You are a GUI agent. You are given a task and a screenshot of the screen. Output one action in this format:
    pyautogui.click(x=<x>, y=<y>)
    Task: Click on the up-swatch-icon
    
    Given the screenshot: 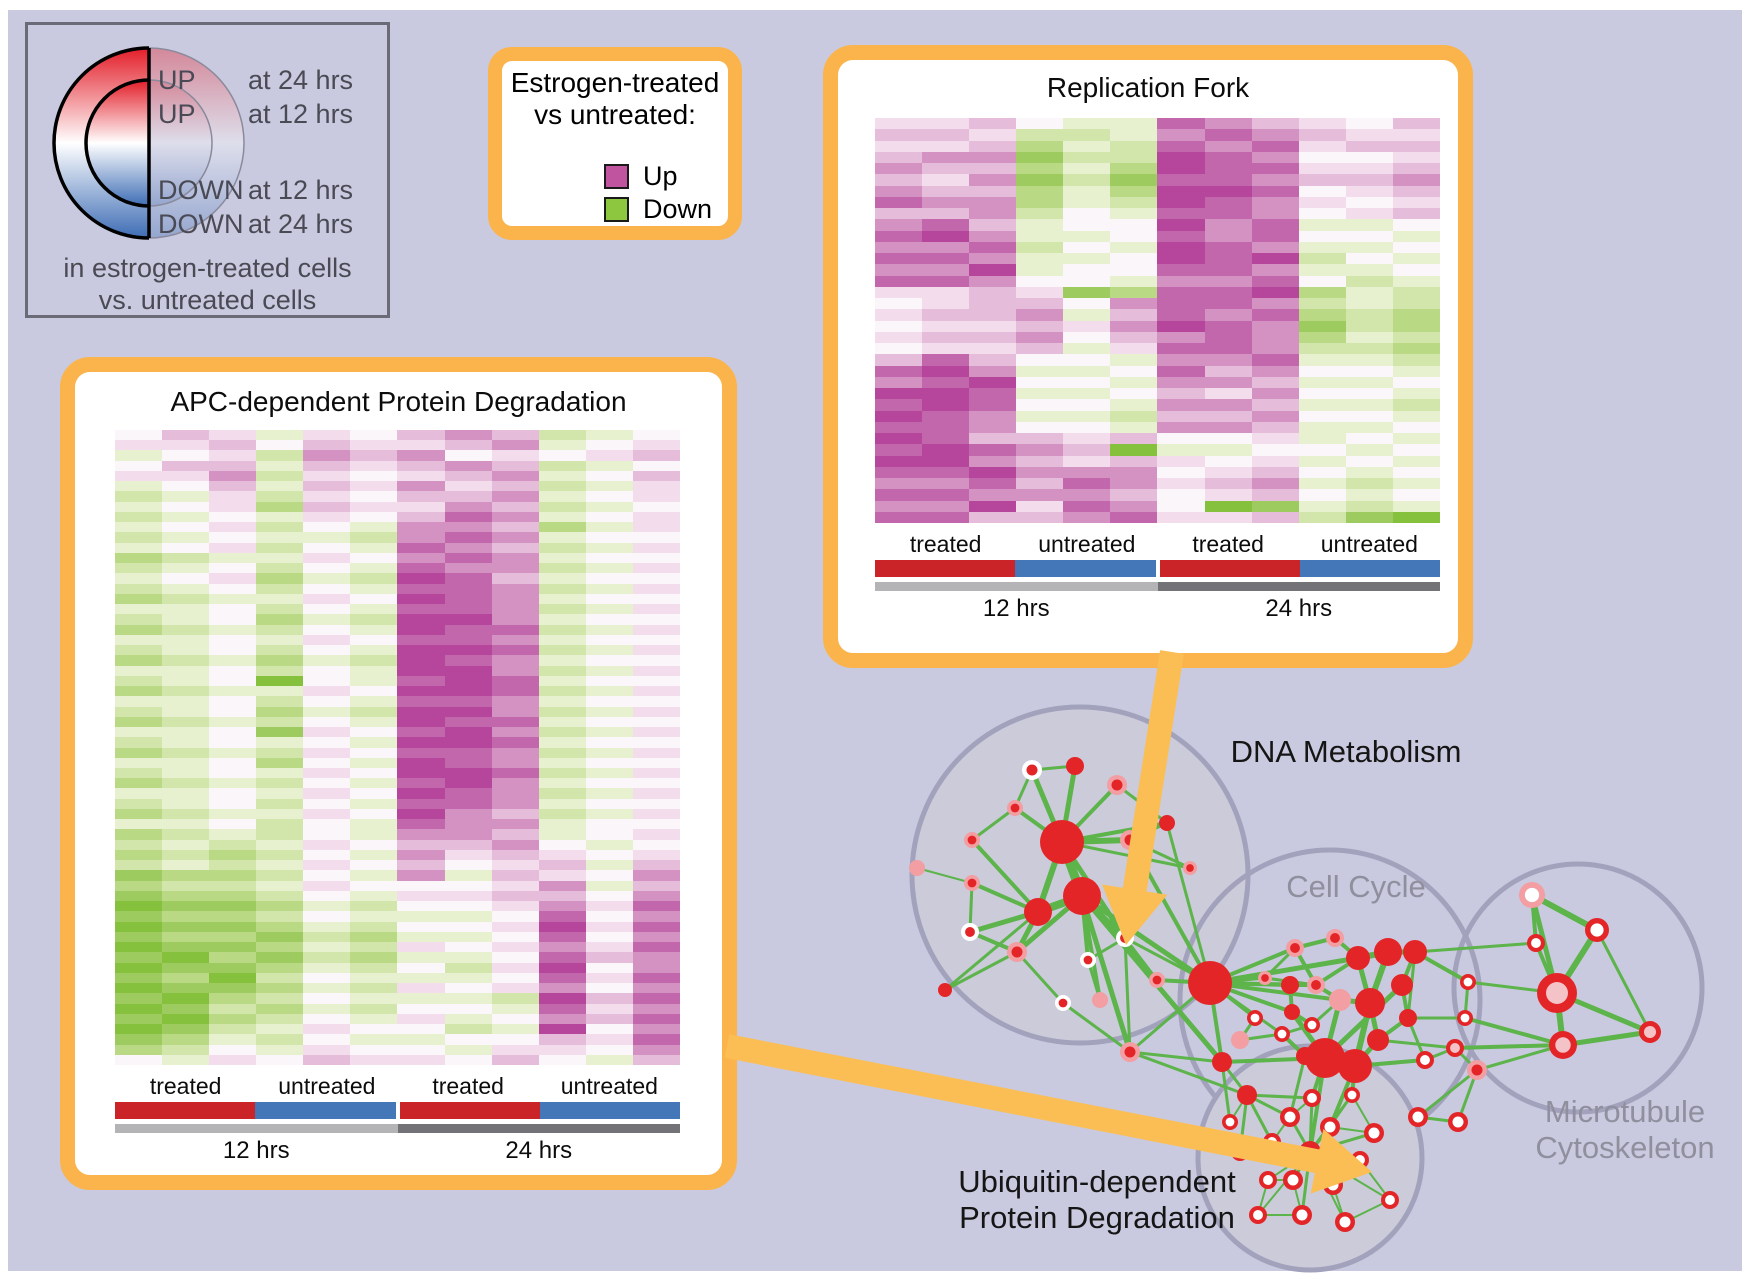 What is the action you would take?
    pyautogui.click(x=616, y=176)
    